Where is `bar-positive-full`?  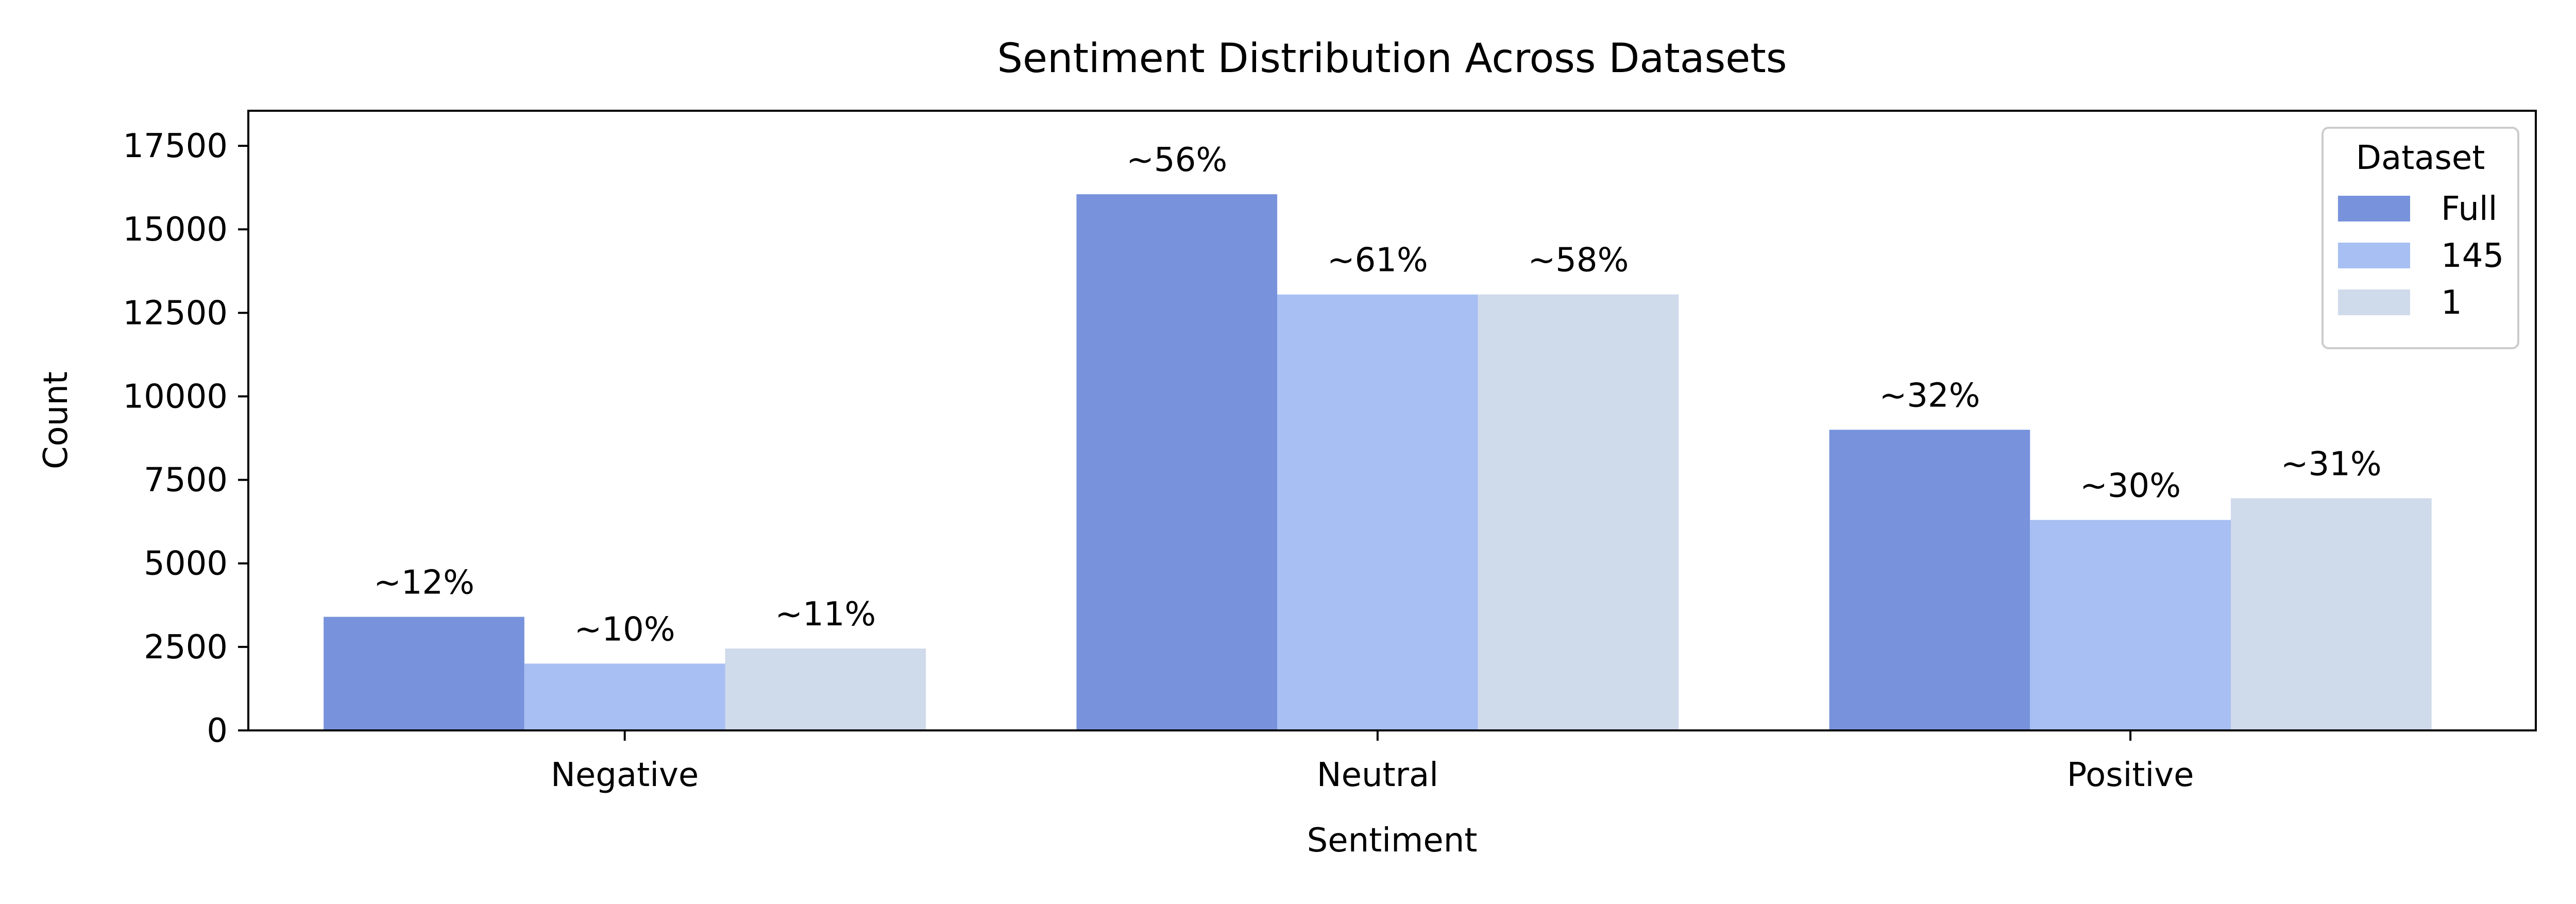 bar-positive-full is located at coordinates (1929, 580).